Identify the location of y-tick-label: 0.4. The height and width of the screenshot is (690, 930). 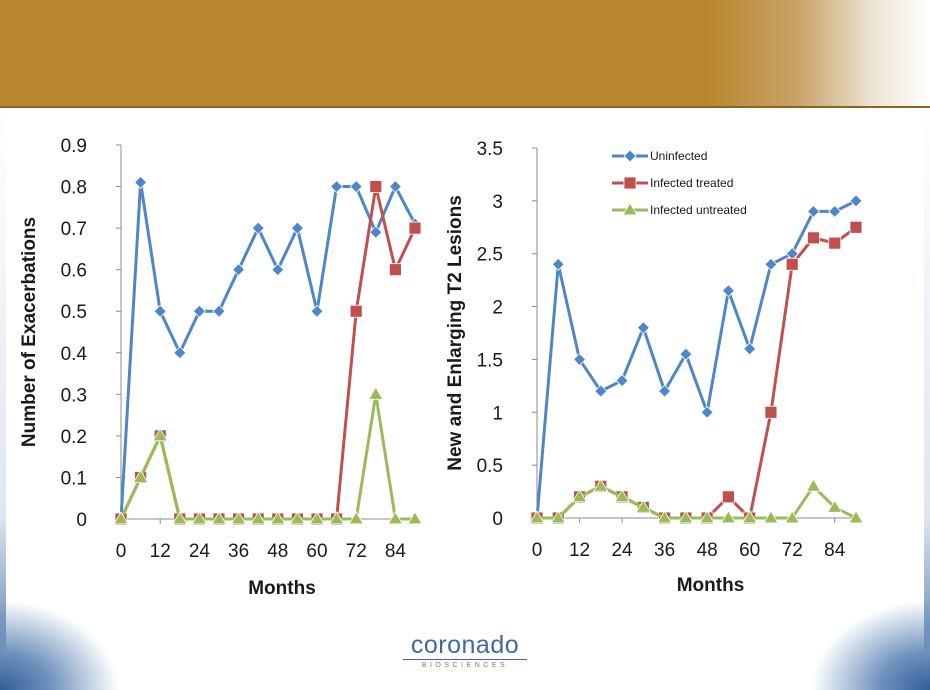
(74, 354).